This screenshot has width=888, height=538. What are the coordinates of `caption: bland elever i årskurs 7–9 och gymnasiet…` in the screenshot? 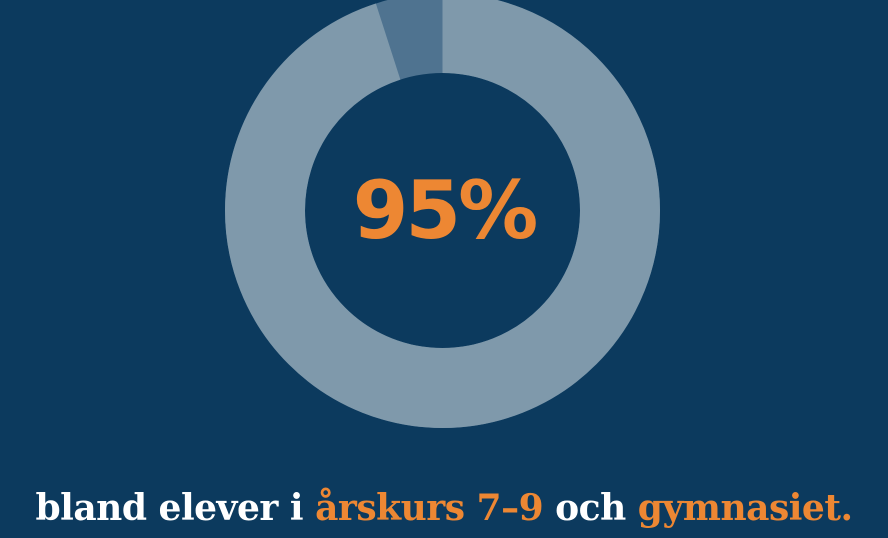 It's located at (444, 508).